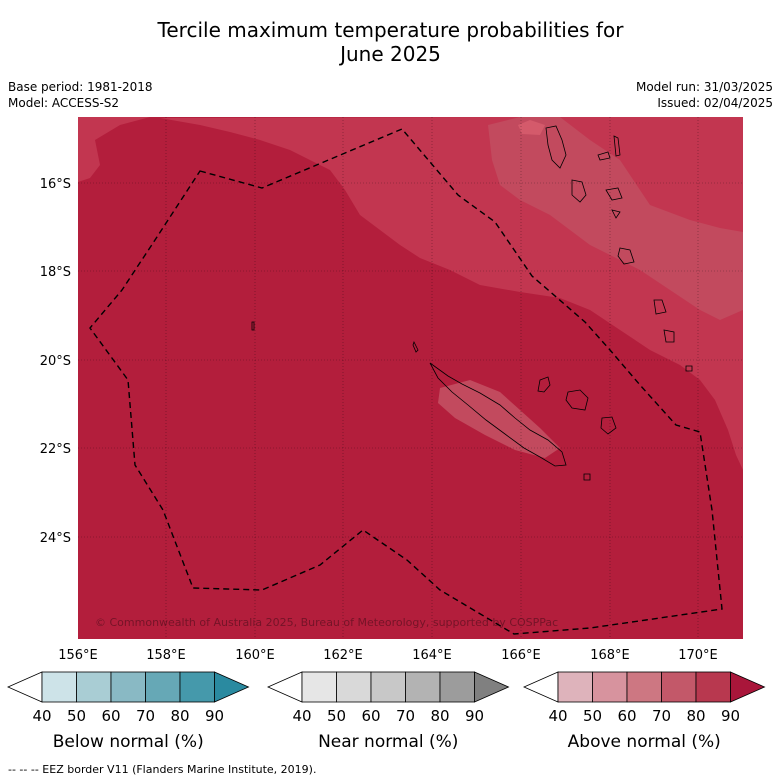 This screenshot has width=781, height=781. I want to click on colorbar-below-tick: 60, so click(110, 716).